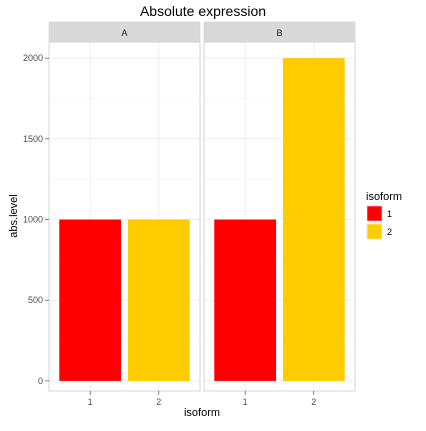  I want to click on facet-strip-label: A, so click(124, 33).